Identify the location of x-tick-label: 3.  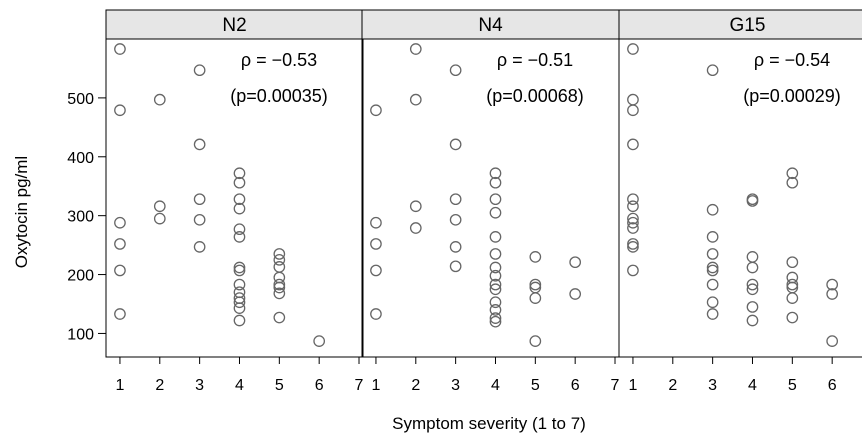
(455, 385).